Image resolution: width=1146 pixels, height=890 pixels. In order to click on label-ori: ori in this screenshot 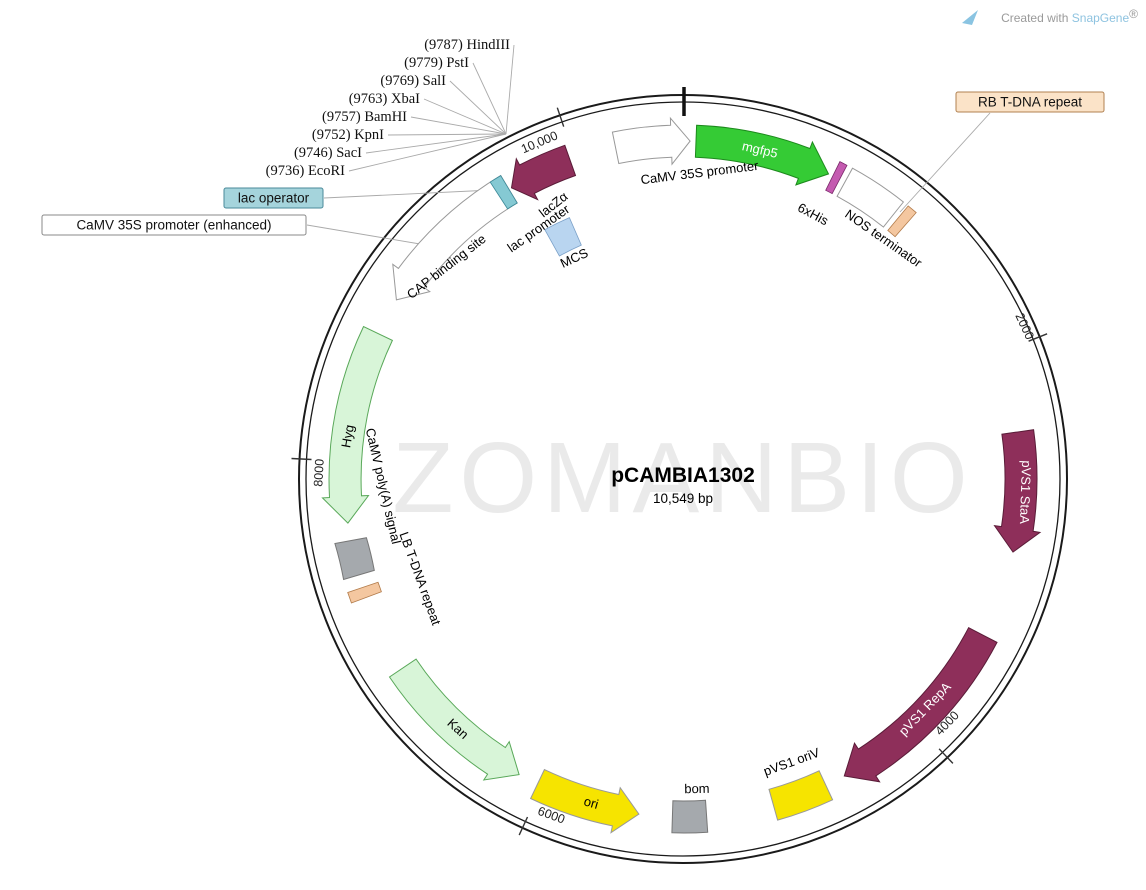, I will do `click(591, 802)`.